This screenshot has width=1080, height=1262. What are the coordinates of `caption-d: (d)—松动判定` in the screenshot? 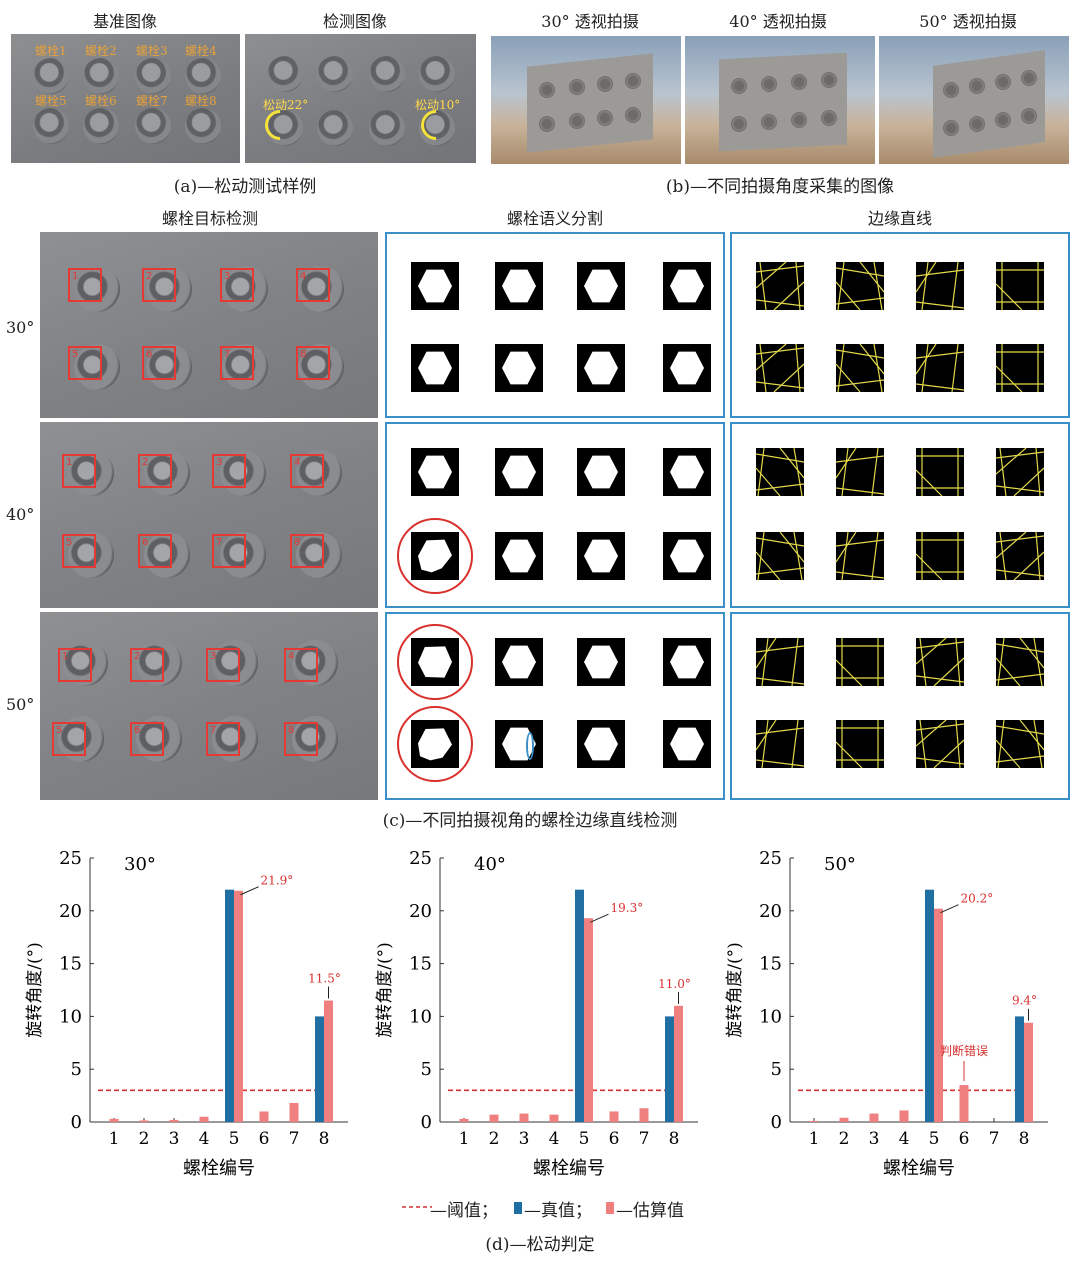 It's located at (540, 1245).